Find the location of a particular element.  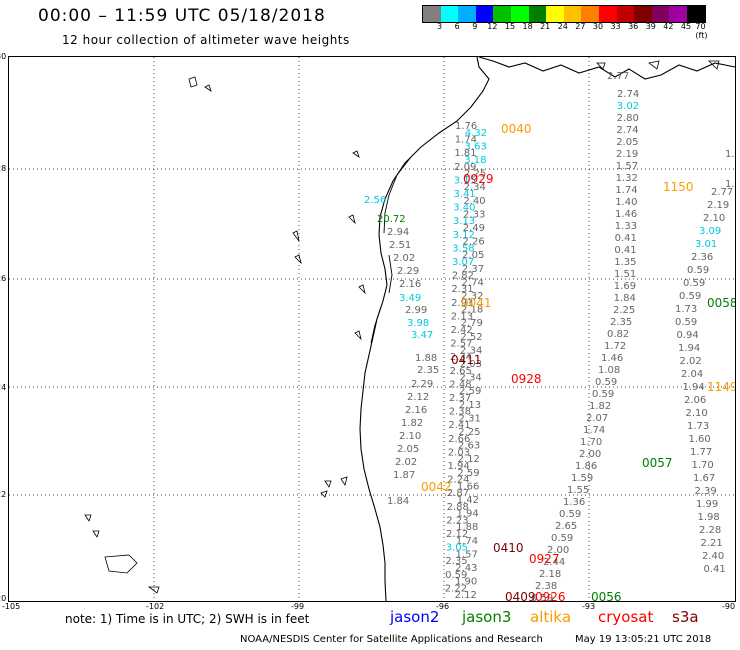

lat-label-30: 30 is located at coordinates (3, 56).